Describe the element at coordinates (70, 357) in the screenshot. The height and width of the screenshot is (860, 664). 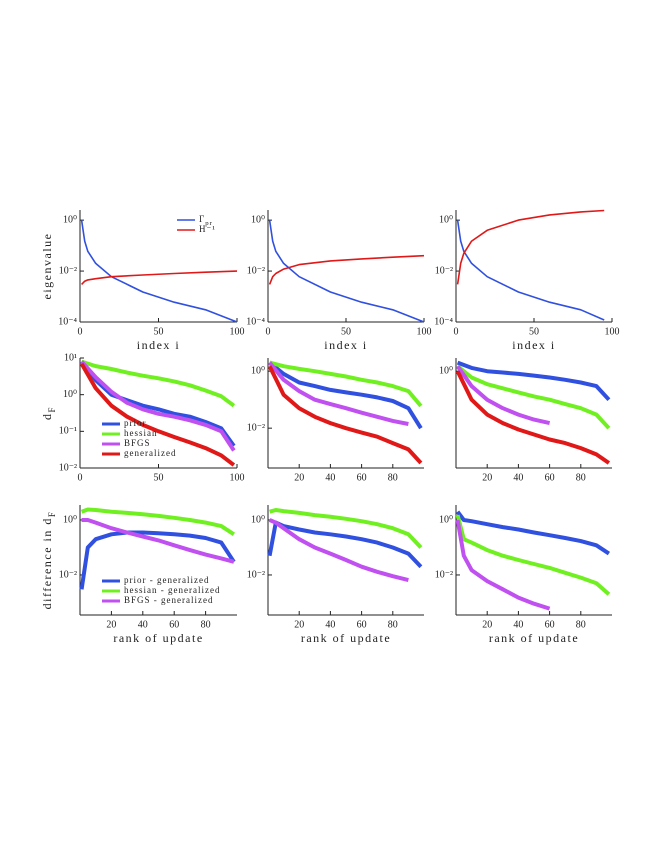
I see `y-tick-label: 10¹` at that location.